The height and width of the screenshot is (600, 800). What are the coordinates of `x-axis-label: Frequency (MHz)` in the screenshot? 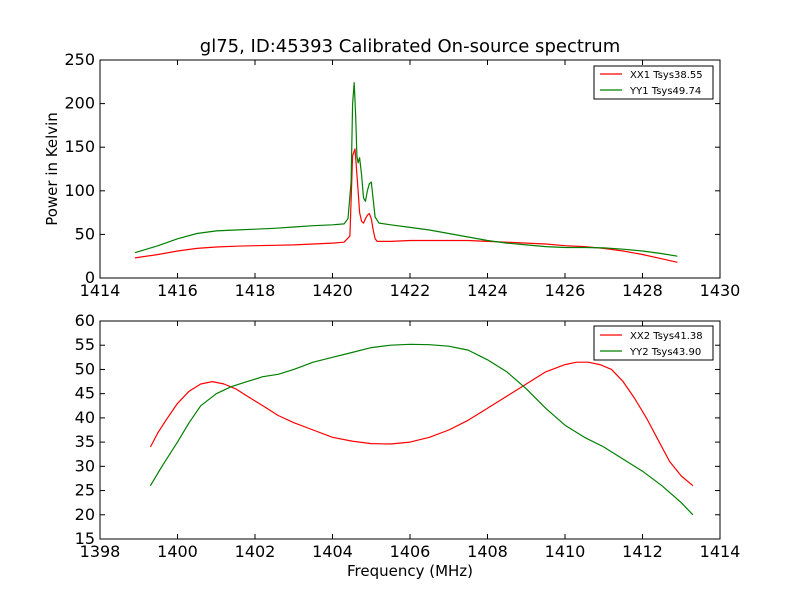 It's located at (410, 571).